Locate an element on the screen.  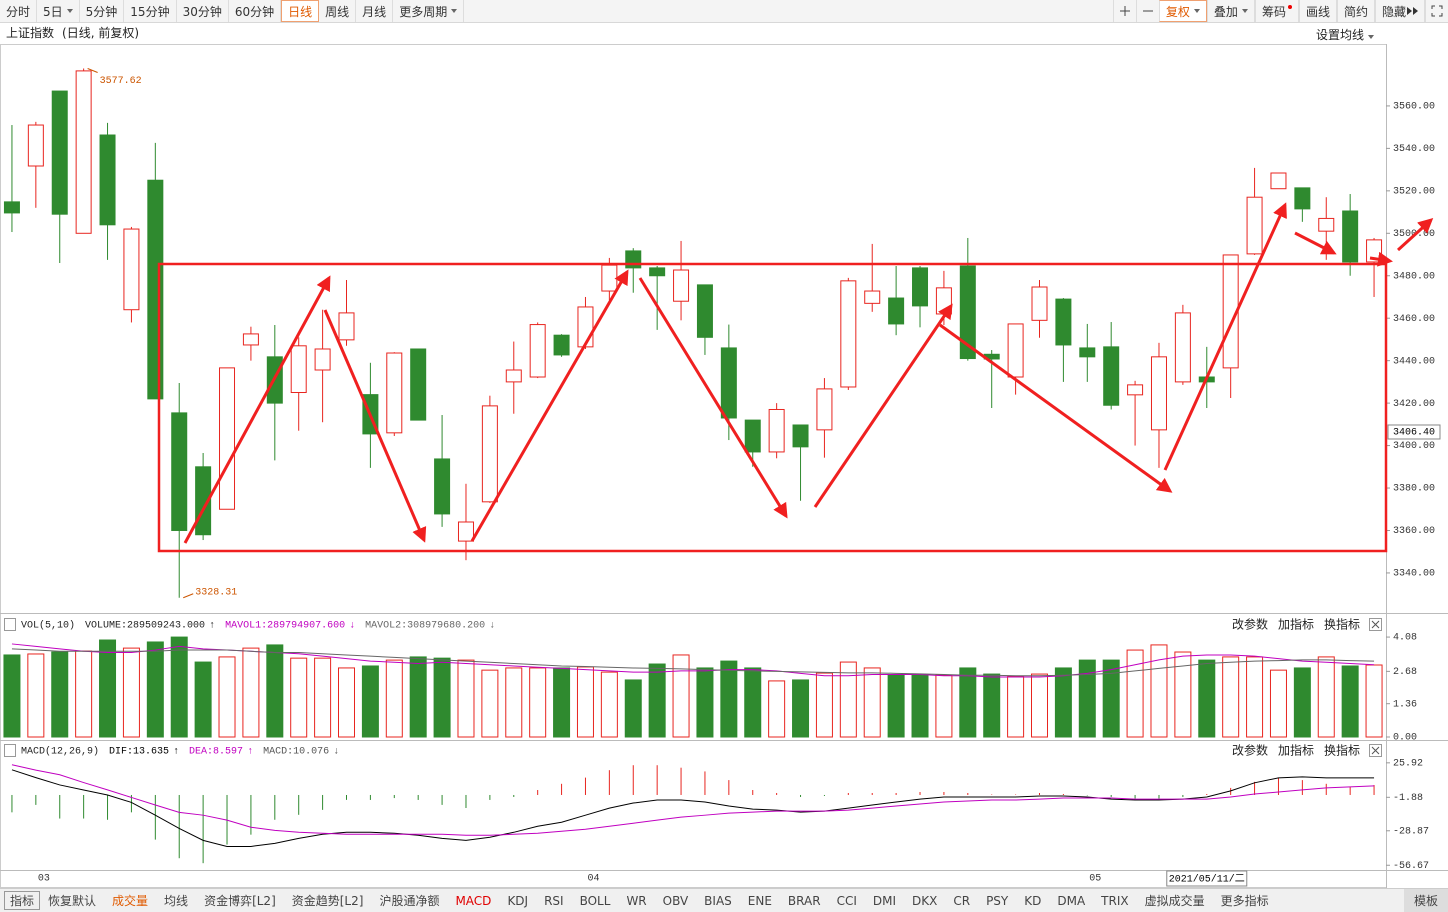
indicator-tab: 恢复默认 is located at coordinates (72, 901).